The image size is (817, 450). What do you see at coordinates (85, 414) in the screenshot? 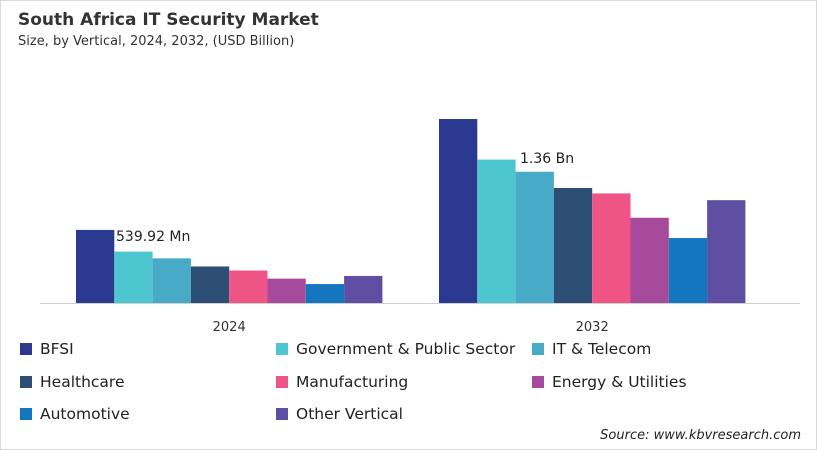
I see `legend-label: Automotive` at bounding box center [85, 414].